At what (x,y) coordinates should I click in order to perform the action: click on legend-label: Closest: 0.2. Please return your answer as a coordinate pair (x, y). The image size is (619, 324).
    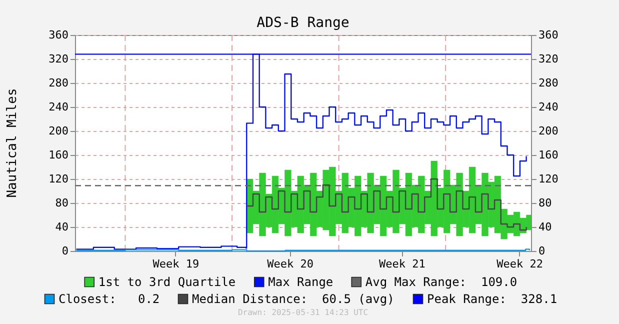
    Looking at the image, I should click on (109, 299).